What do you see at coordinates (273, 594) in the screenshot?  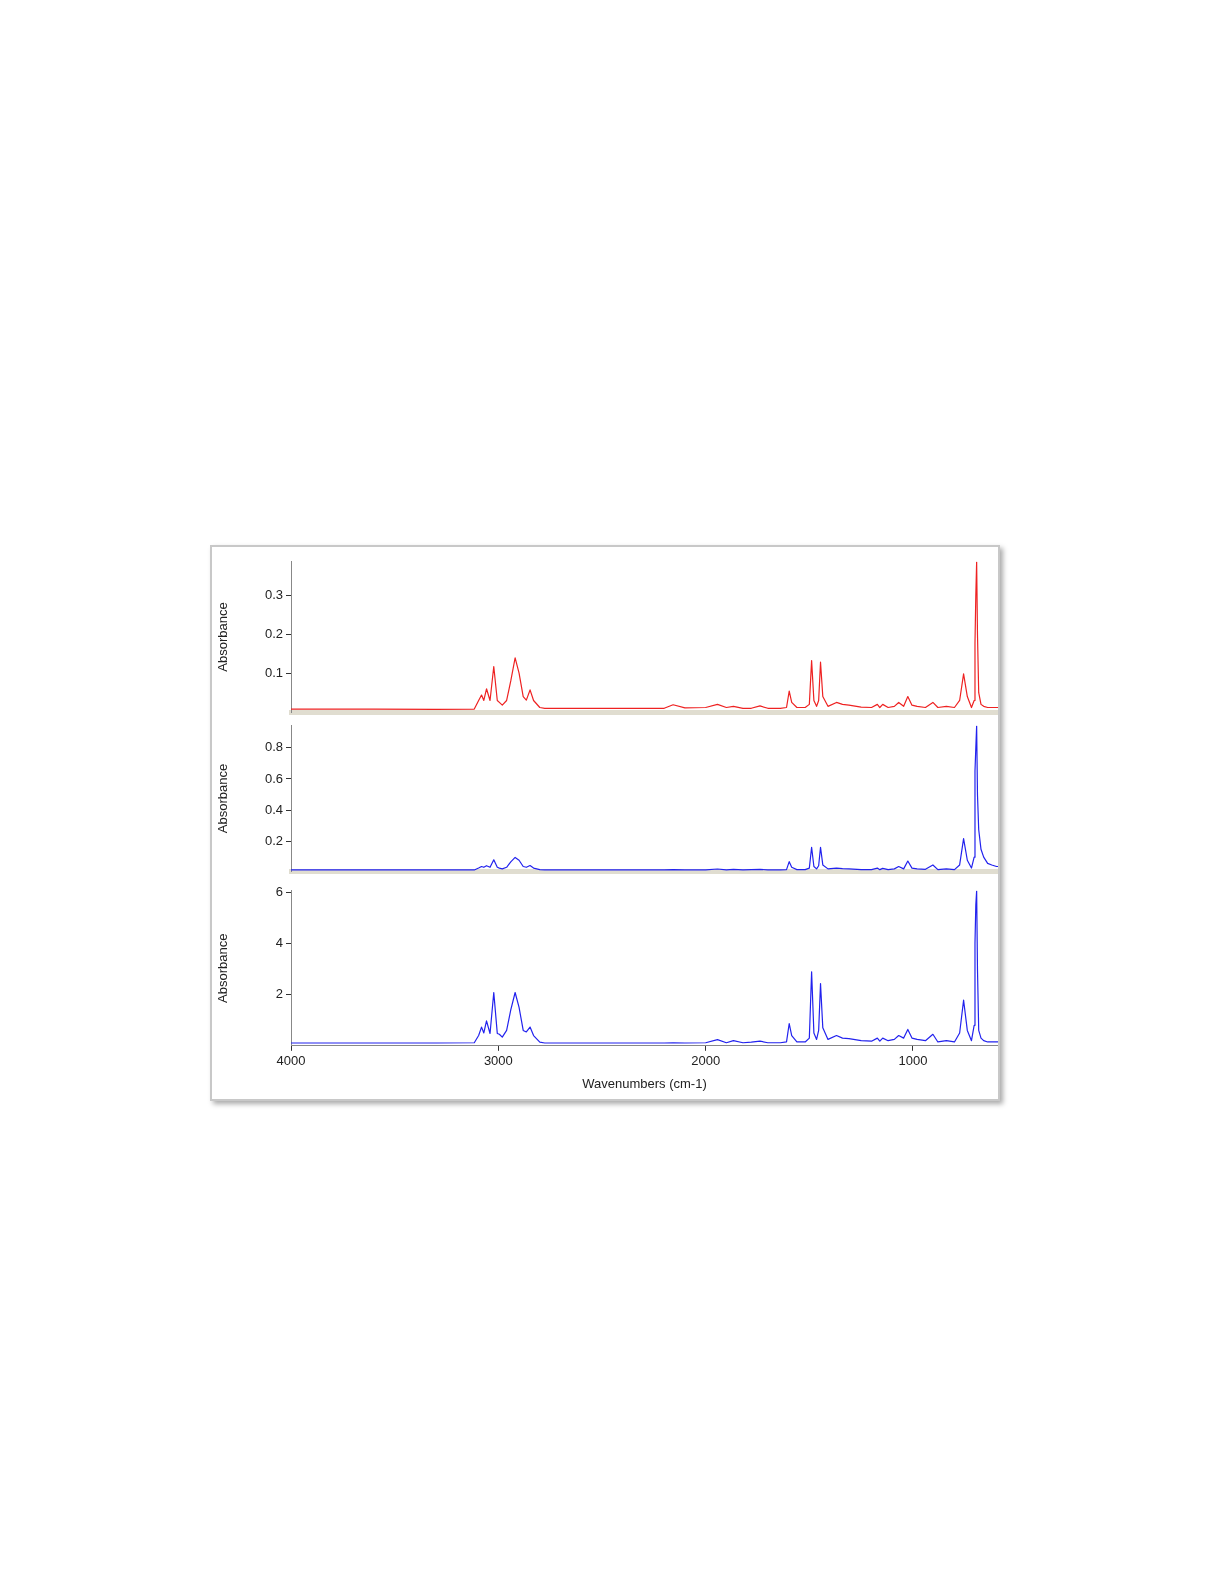 I see `y-tick-label: 0.3` at bounding box center [273, 594].